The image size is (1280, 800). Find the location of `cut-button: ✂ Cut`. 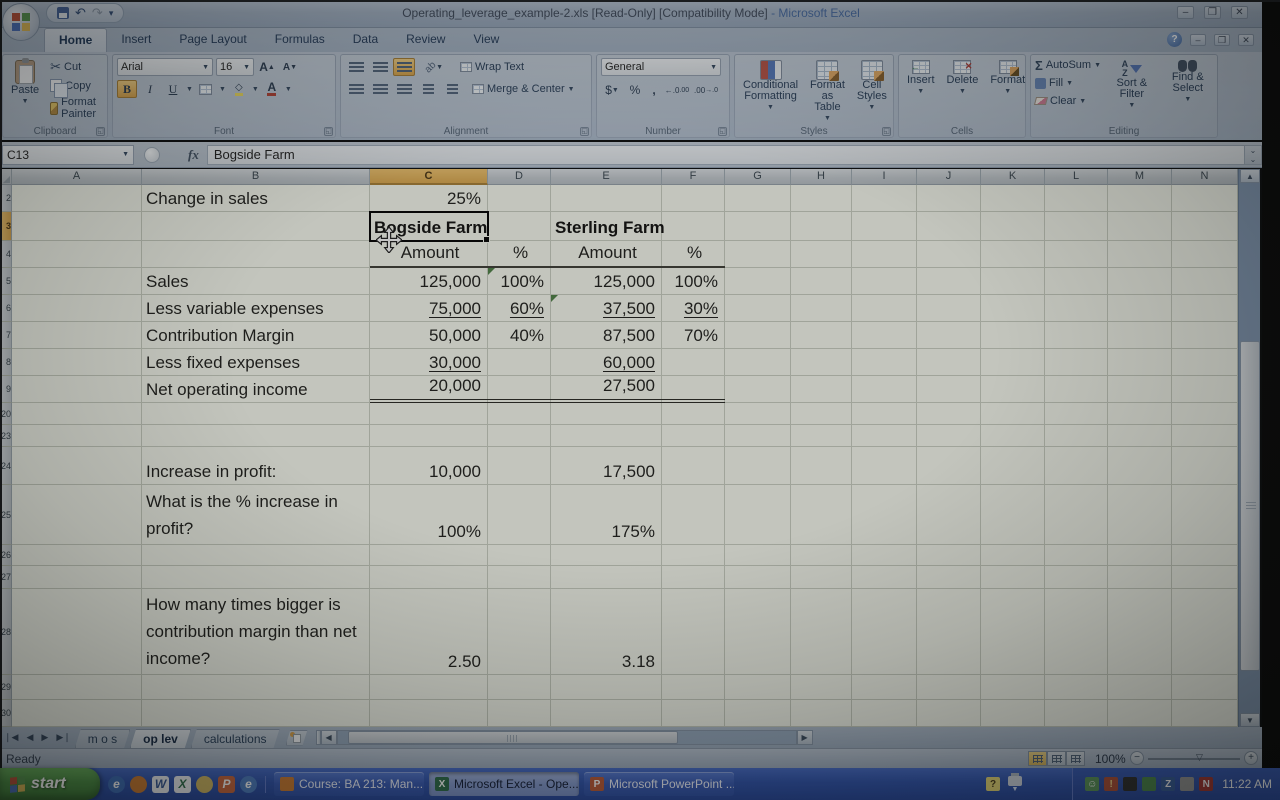

cut-button: ✂ Cut is located at coordinates (66, 66).